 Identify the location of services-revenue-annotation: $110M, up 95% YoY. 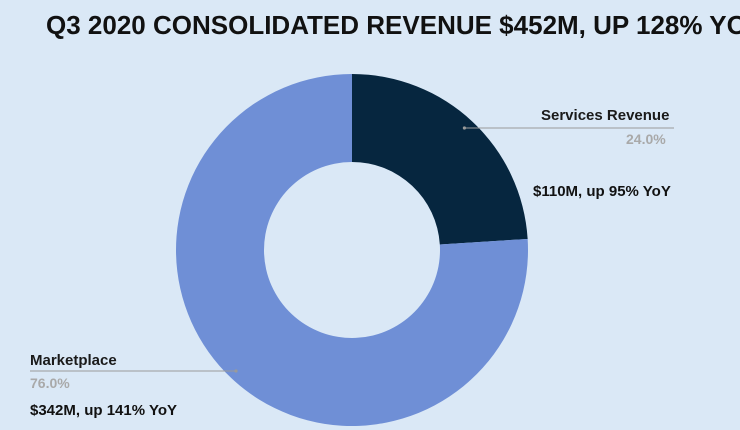
(602, 191).